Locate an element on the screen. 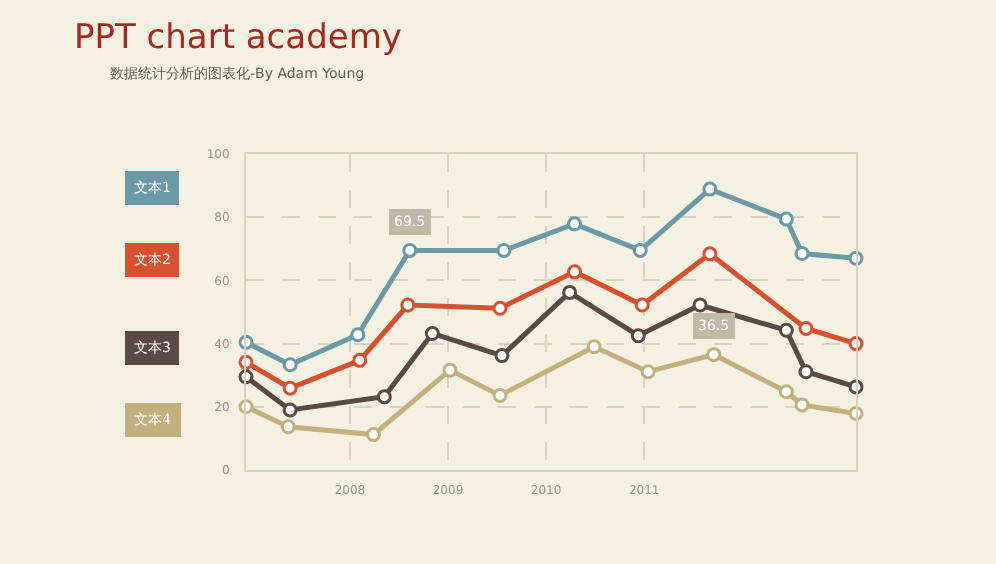 Image resolution: width=996 pixels, height=564 pixels. chart-title: PPT chart academy is located at coordinates (238, 38).